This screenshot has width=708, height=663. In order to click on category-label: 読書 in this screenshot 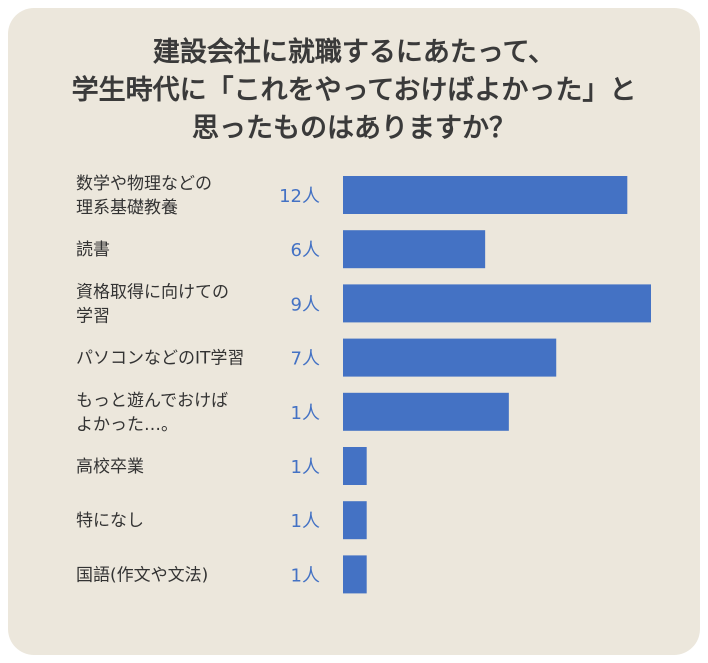, I will do `click(93, 250)`.